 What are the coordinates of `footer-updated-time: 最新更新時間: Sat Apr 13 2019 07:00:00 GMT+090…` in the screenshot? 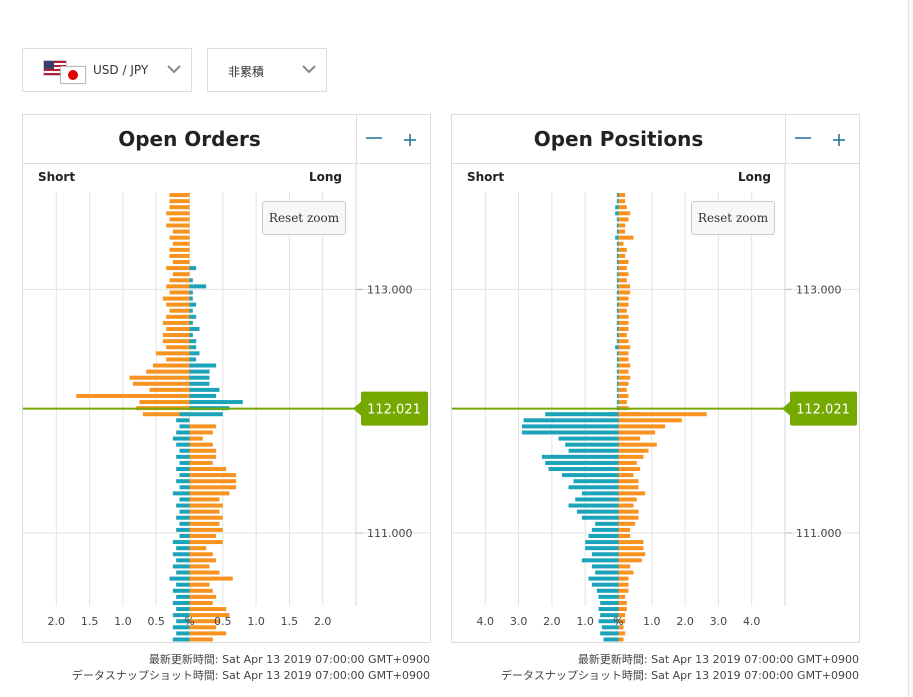 It's located at (289, 659).